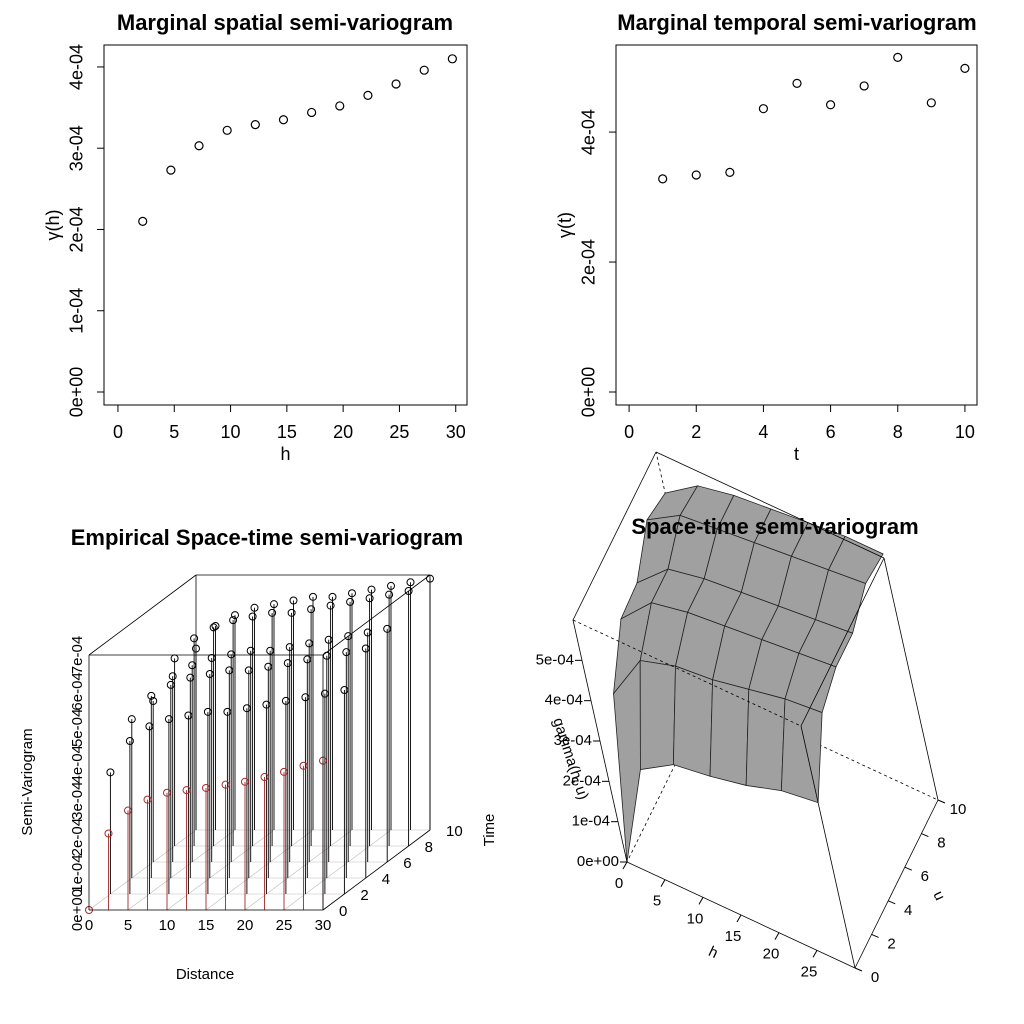 The width and height of the screenshot is (1024, 1024). I want to click on y-tick-label: 1e-04, so click(77, 311).